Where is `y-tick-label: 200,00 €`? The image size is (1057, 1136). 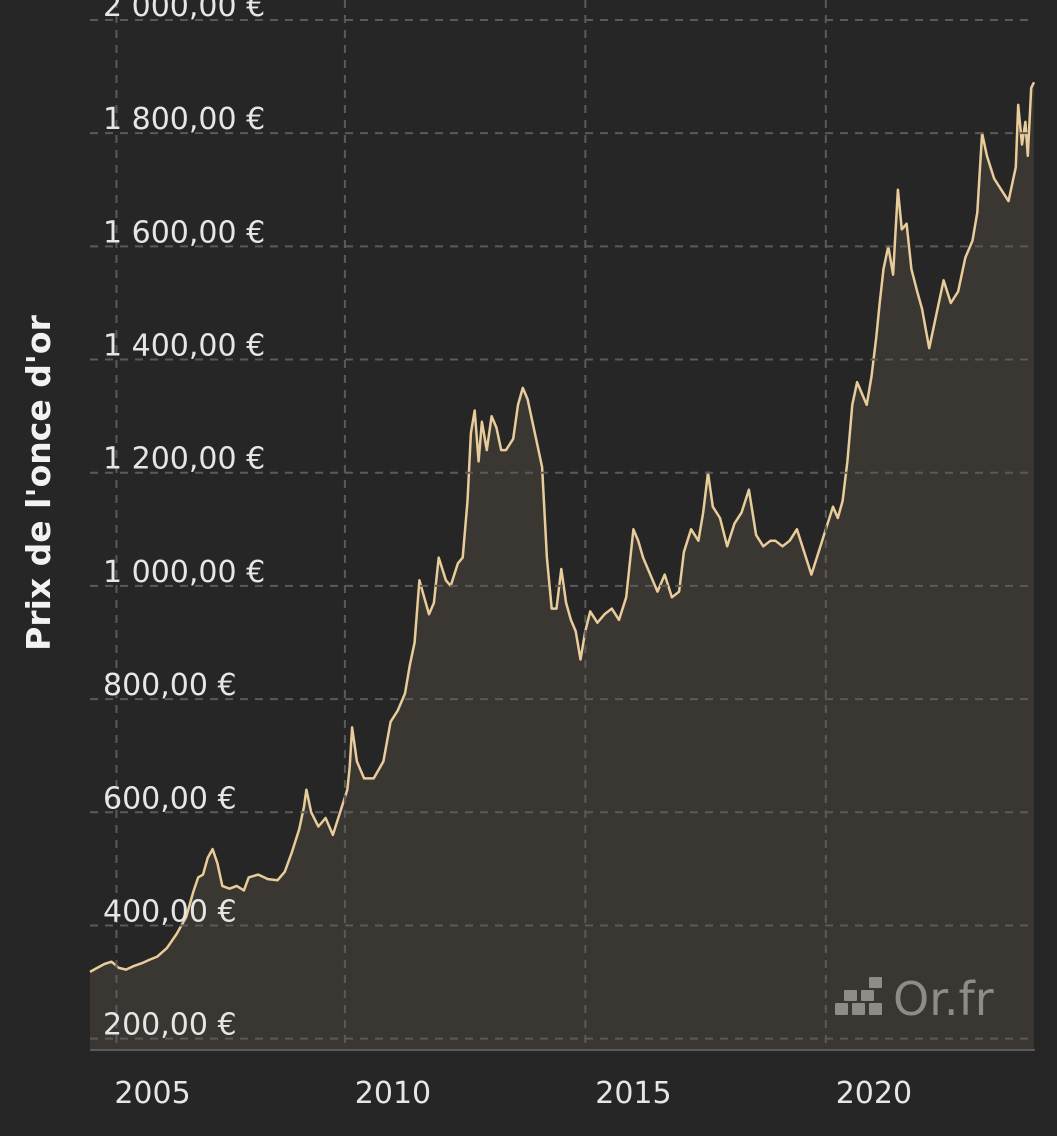 y-tick-label: 200,00 € is located at coordinates (170, 1025).